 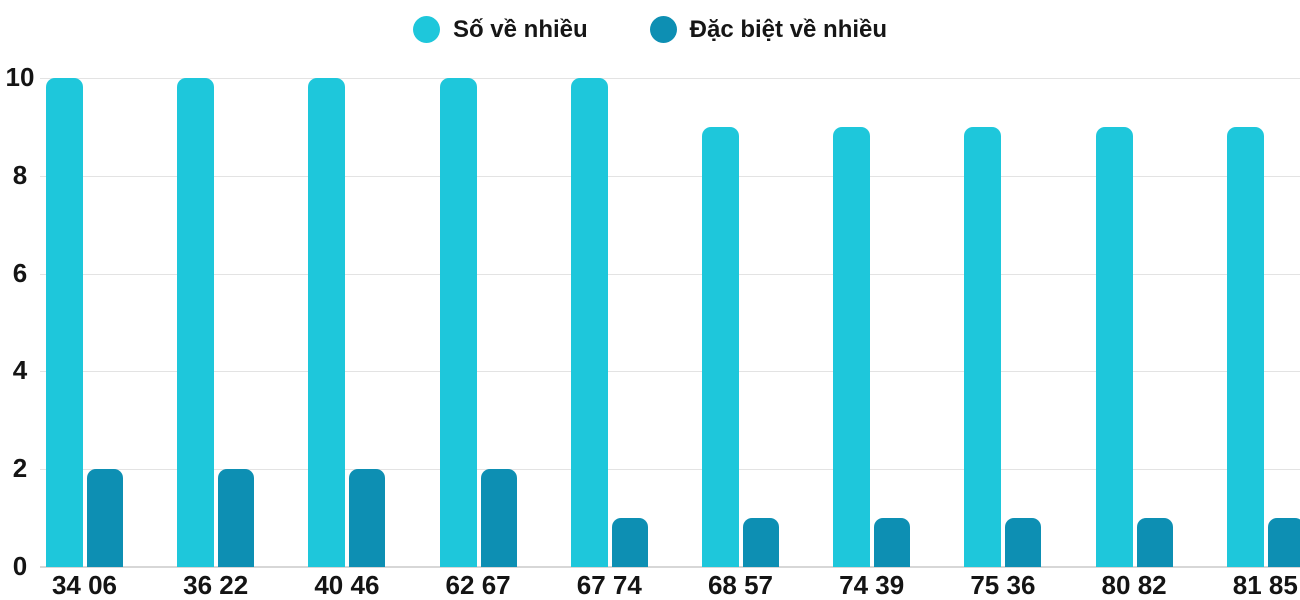 I want to click on x-tick-label-75-36: 75 36, so click(x=1003, y=585).